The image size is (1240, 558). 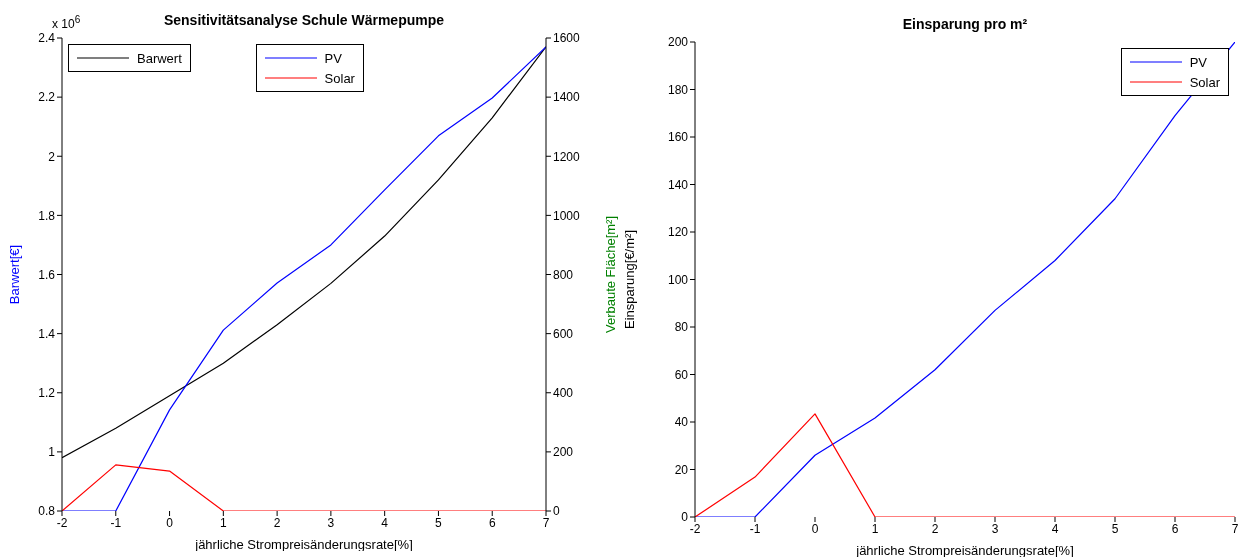 I want to click on y-tick-label: 60, so click(x=681, y=374).